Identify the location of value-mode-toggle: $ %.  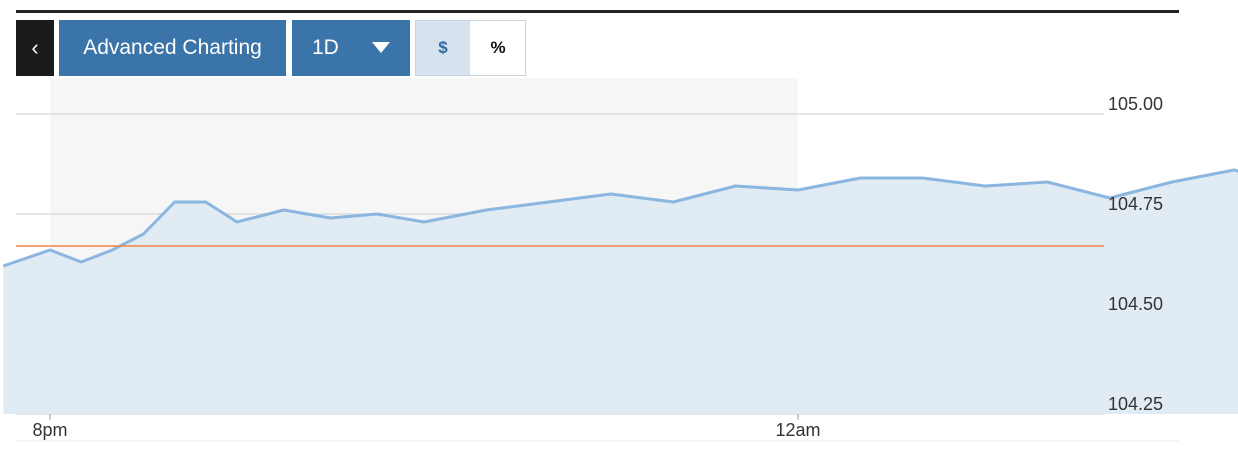
(470, 48).